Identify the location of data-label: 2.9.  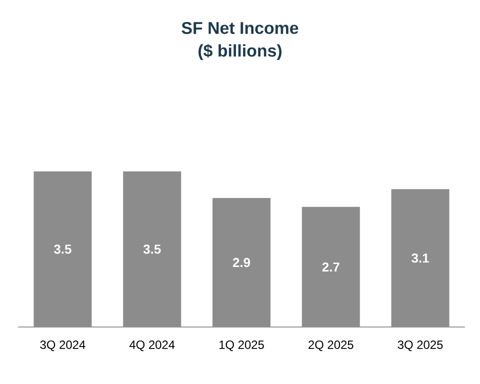
(241, 263).